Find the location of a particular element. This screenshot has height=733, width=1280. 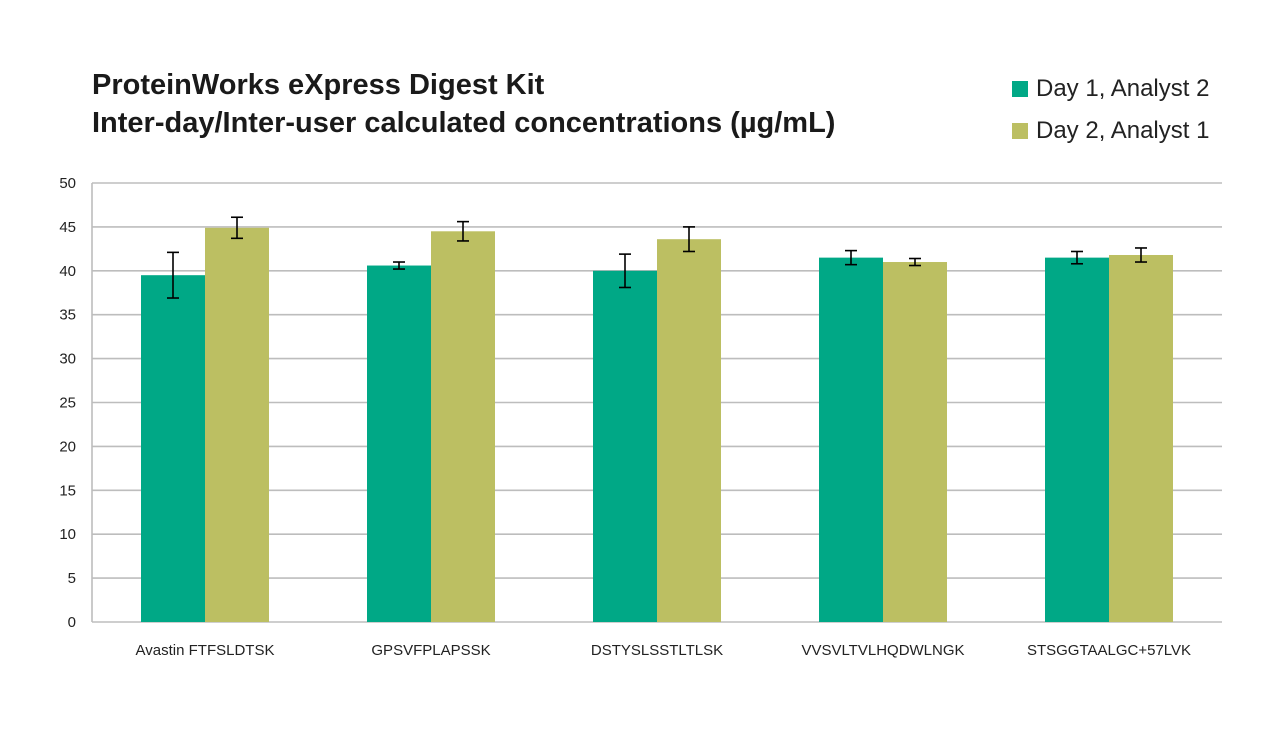

y-tick-label-5: 5 is located at coordinates (72, 578).